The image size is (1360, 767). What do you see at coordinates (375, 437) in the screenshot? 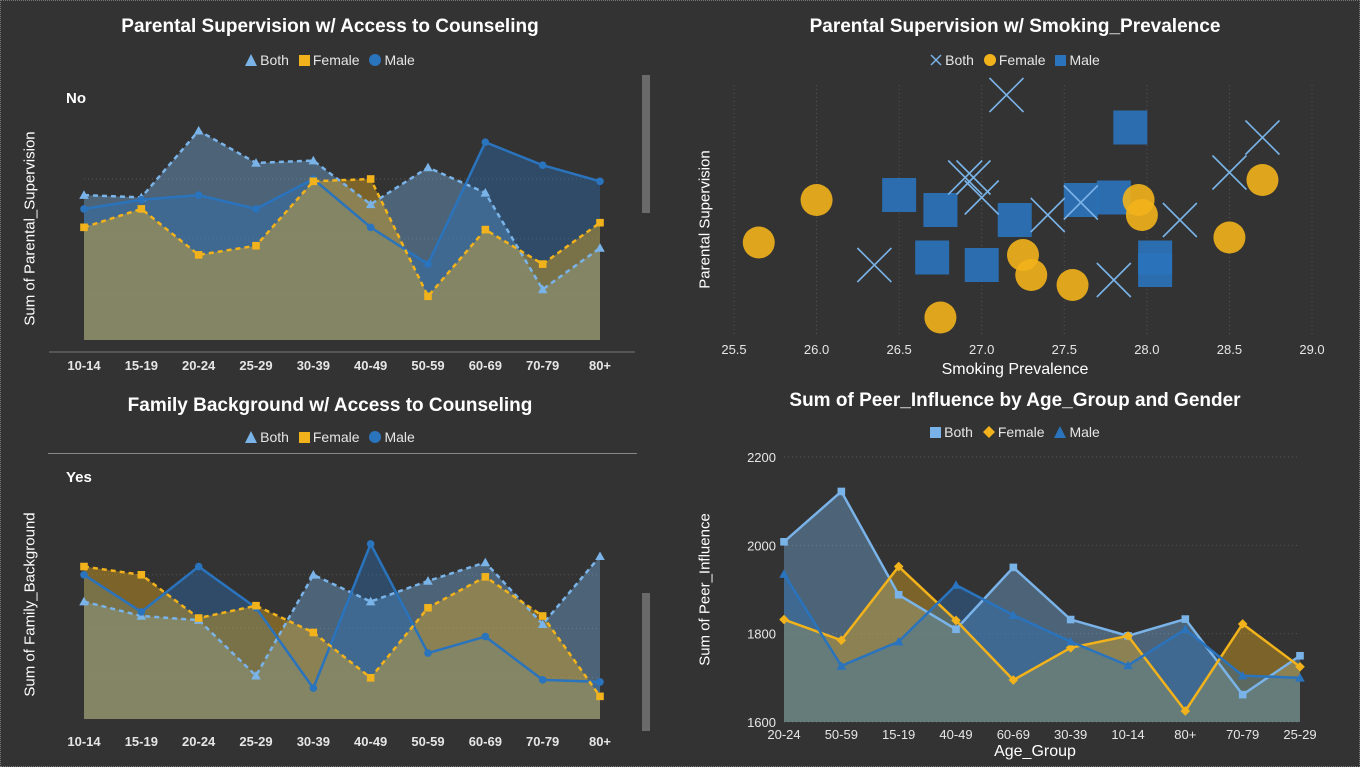
I see `circle-icon` at bounding box center [375, 437].